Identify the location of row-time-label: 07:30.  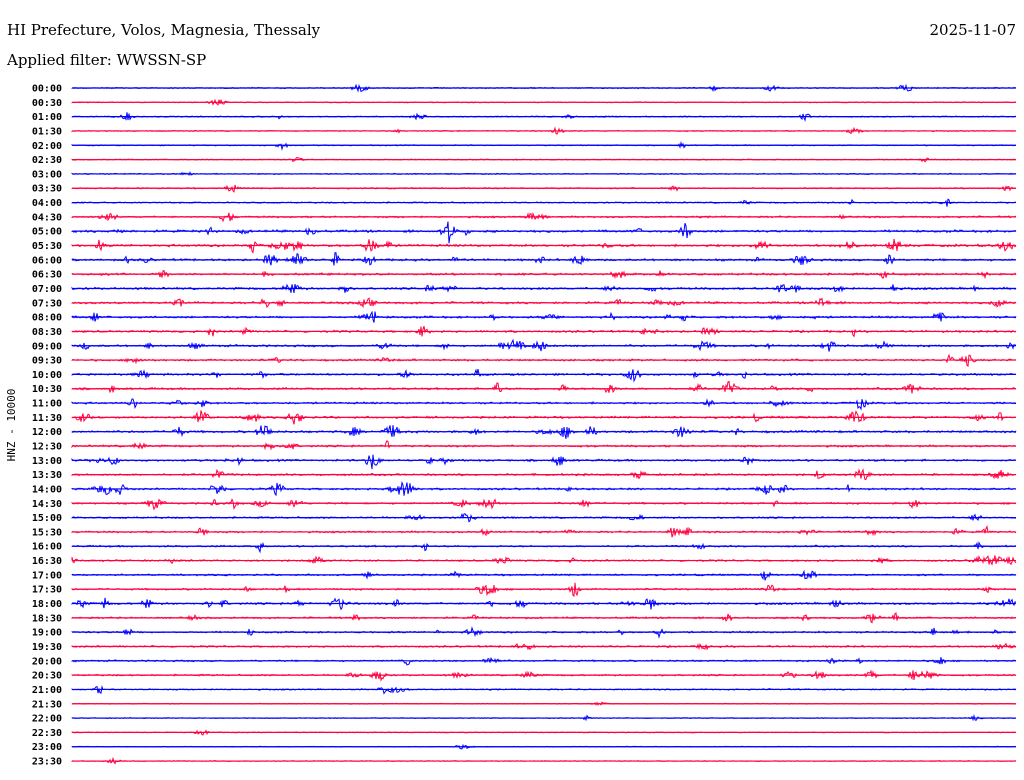
(47, 303).